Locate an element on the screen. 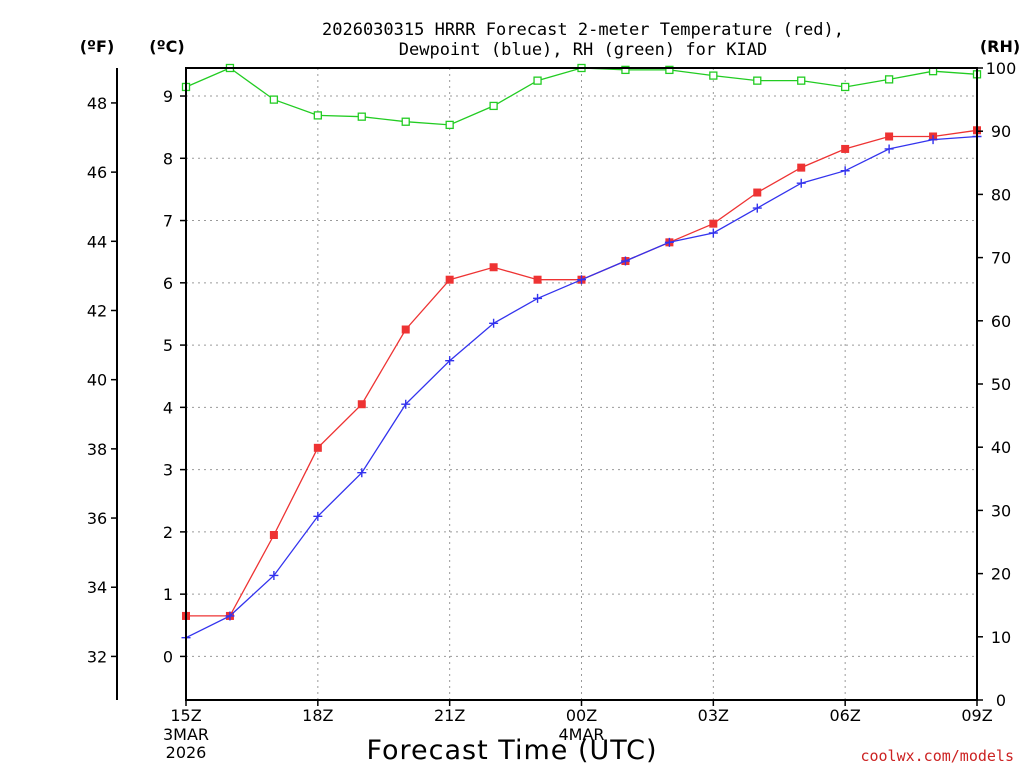 The width and height of the screenshot is (1024, 768). rh-tick-label: 30 is located at coordinates (1001, 510).